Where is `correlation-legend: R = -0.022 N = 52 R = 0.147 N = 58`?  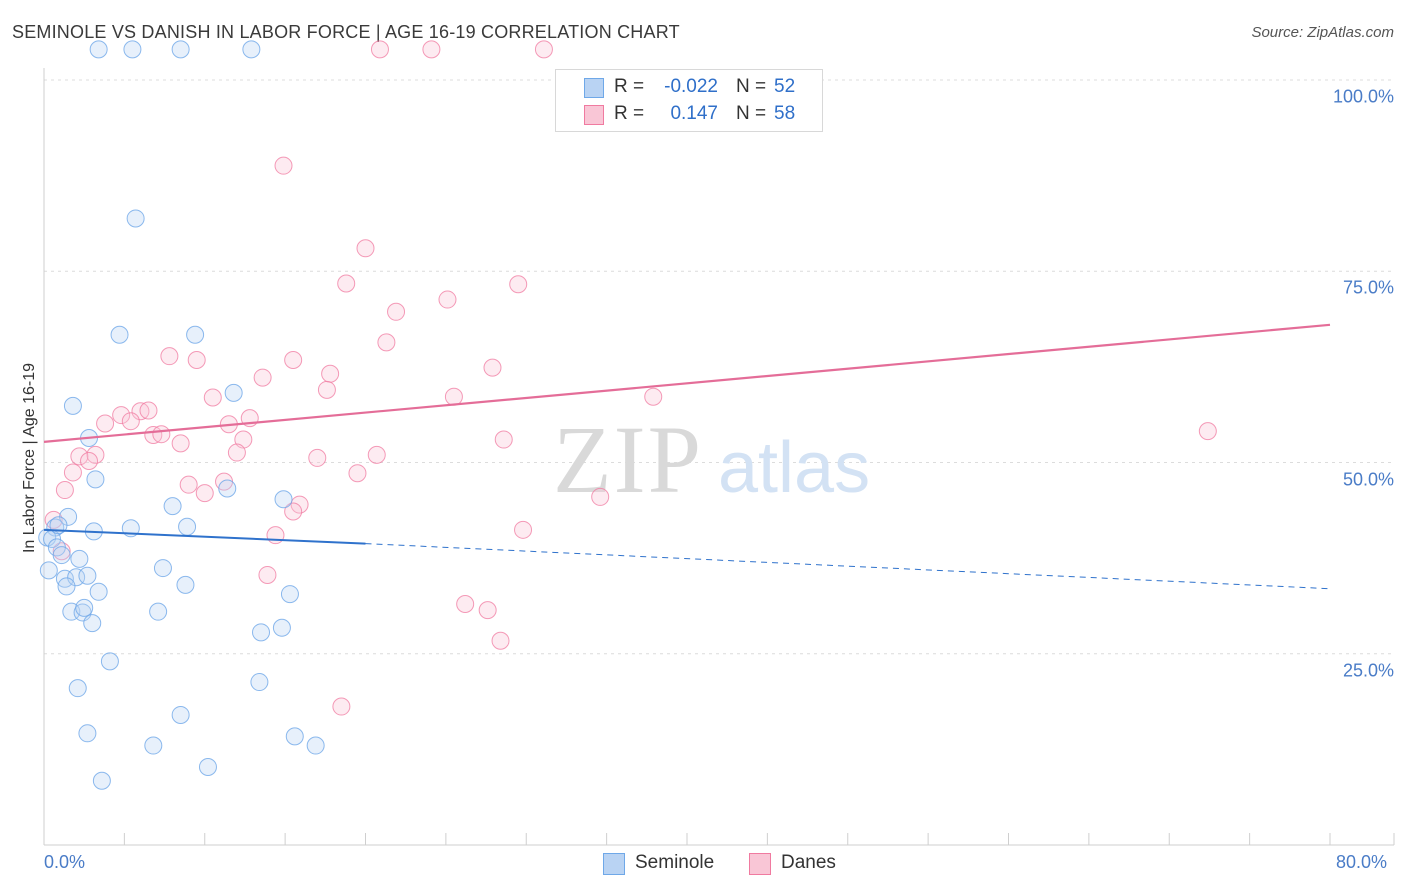 correlation-legend: R = -0.022 N = 52 R = 0.147 N = 58 is located at coordinates (689, 100).